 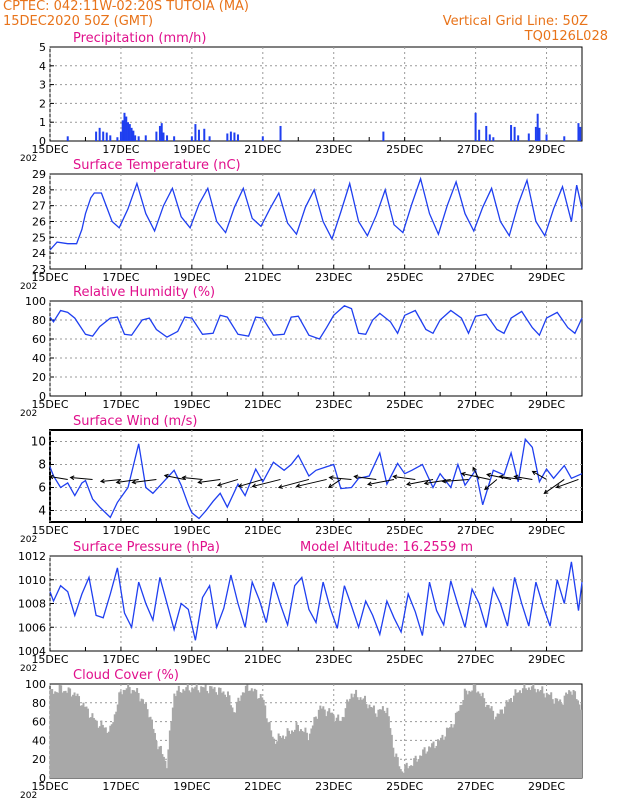 I want to click on header-grid-line: Vertical Grid Line: 50Z, so click(x=515, y=21).